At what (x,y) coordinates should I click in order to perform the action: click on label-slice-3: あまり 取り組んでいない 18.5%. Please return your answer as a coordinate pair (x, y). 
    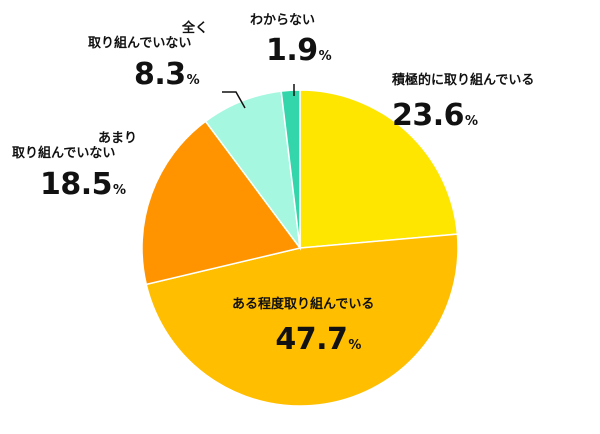
    Looking at the image, I should click on (75, 167).